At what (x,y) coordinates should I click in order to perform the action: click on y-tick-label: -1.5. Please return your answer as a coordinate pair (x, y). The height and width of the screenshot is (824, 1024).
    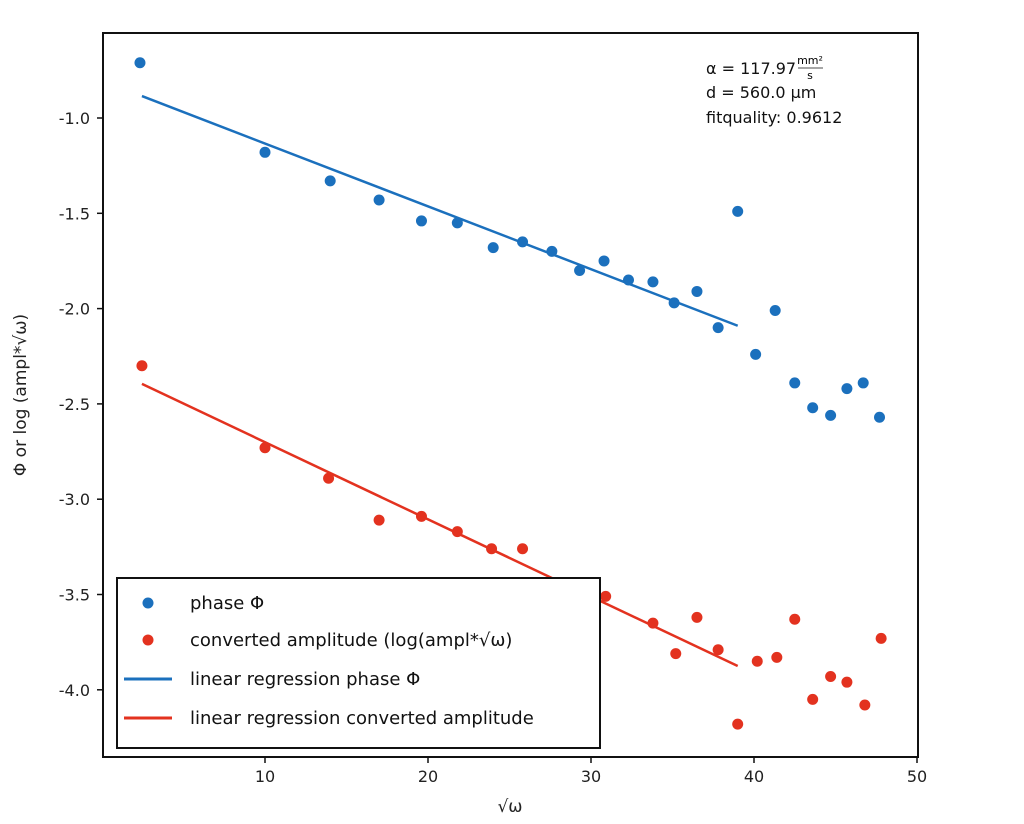
    Looking at the image, I should click on (74, 213).